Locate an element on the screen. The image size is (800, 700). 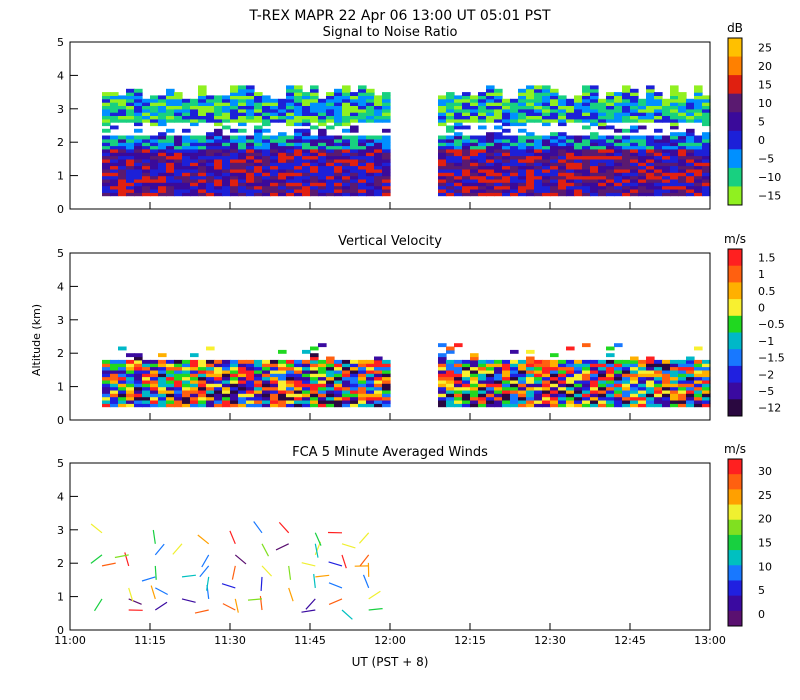
colorbar-frame is located at coordinates (735, 542).